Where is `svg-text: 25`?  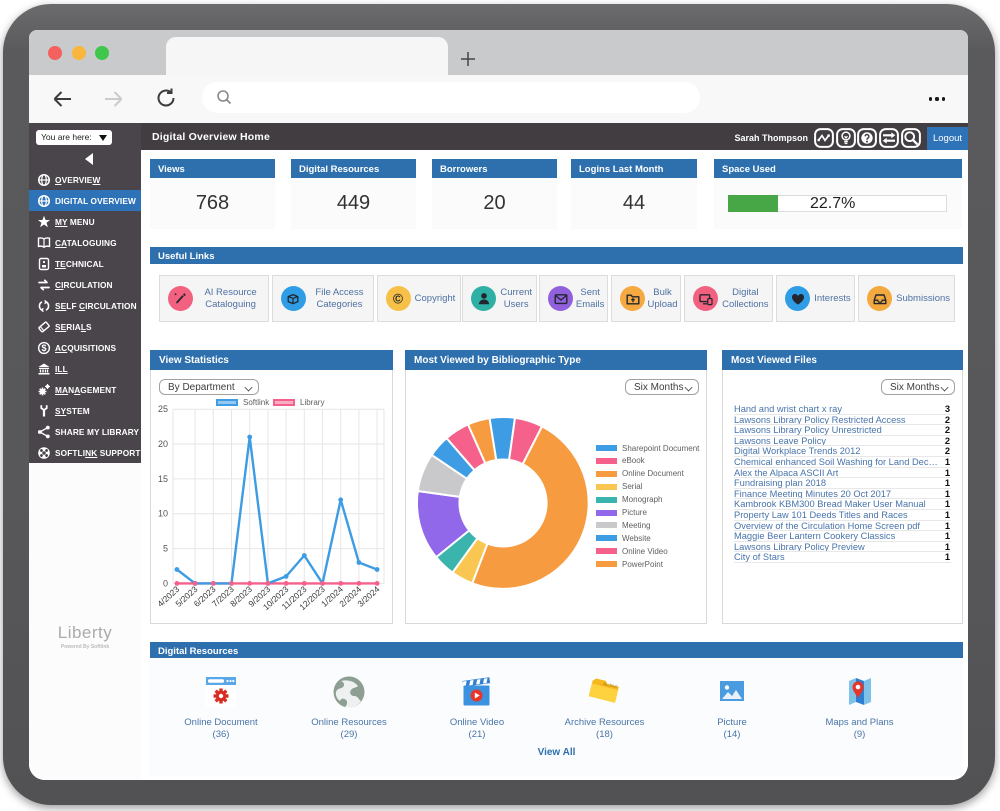
svg-text: 25 is located at coordinates (163, 409).